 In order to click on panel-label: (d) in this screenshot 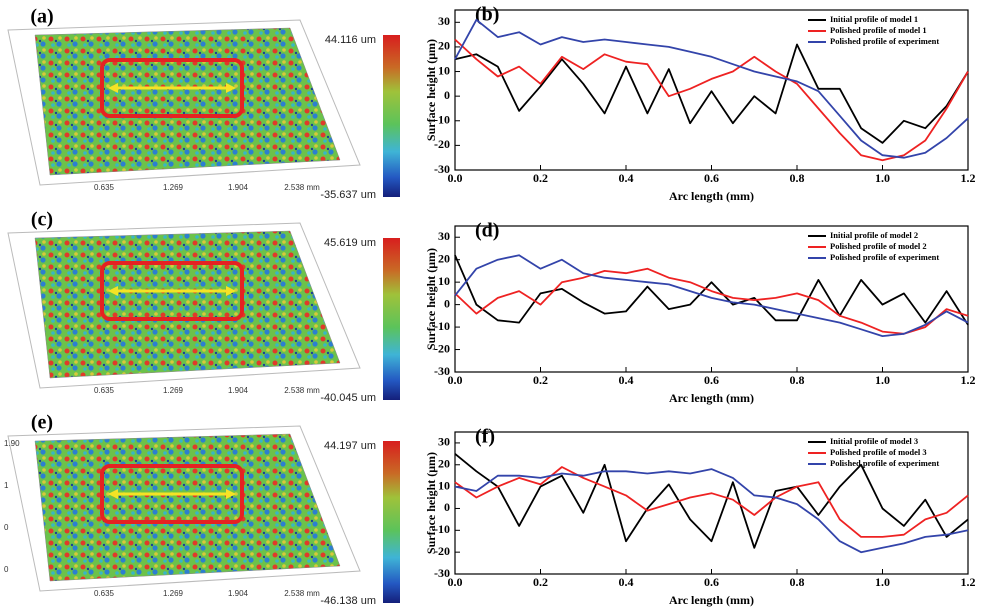, I will do `click(487, 231)`.